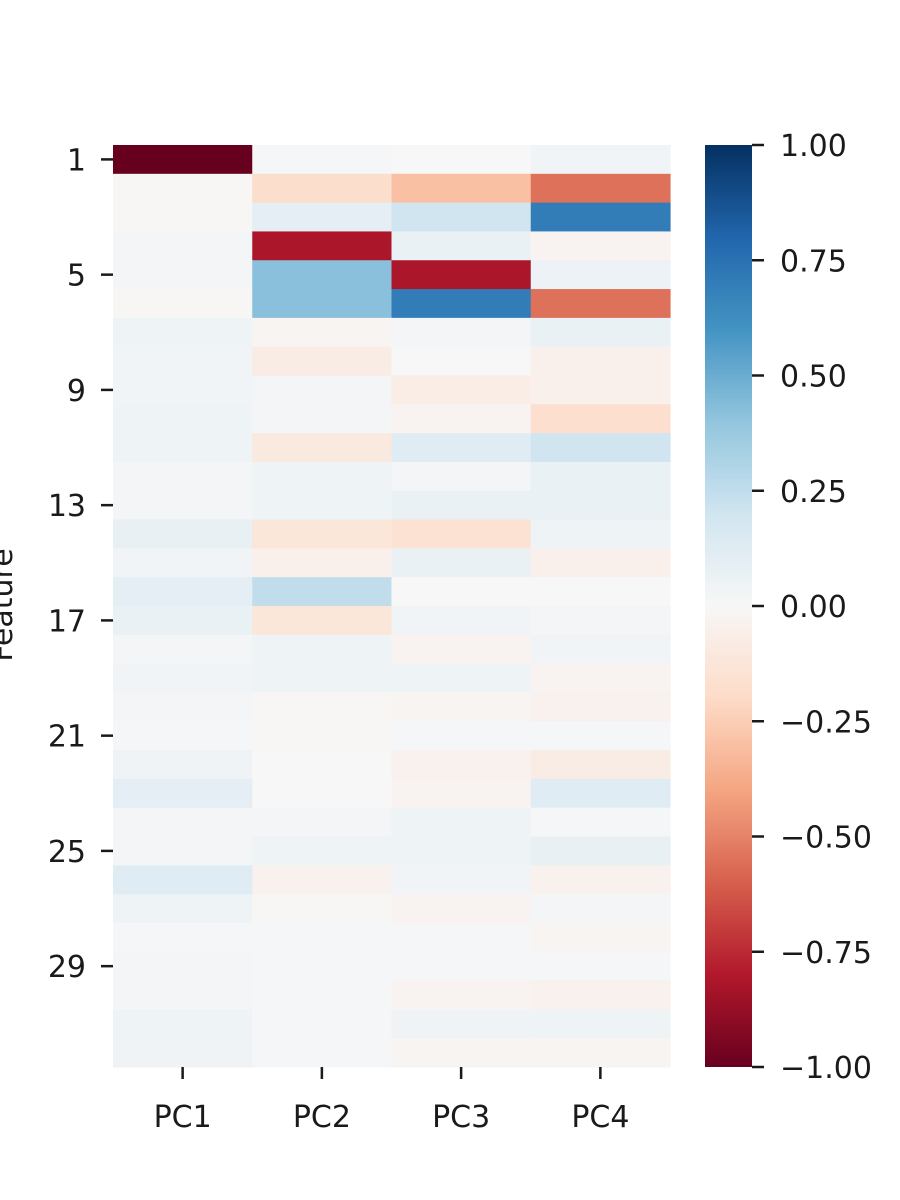 The image size is (900, 1200). I want to click on x-tick-label: PC4, so click(600, 1117).